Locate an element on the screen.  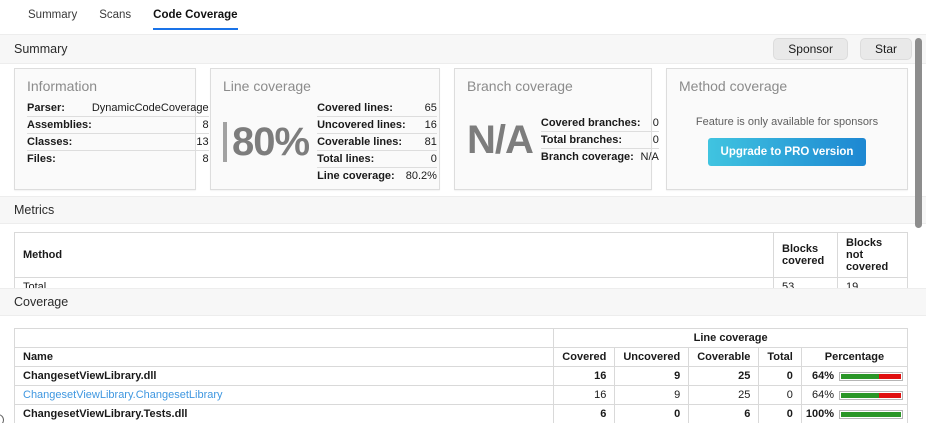
stat-value: 80.2% is located at coordinates (421, 175).